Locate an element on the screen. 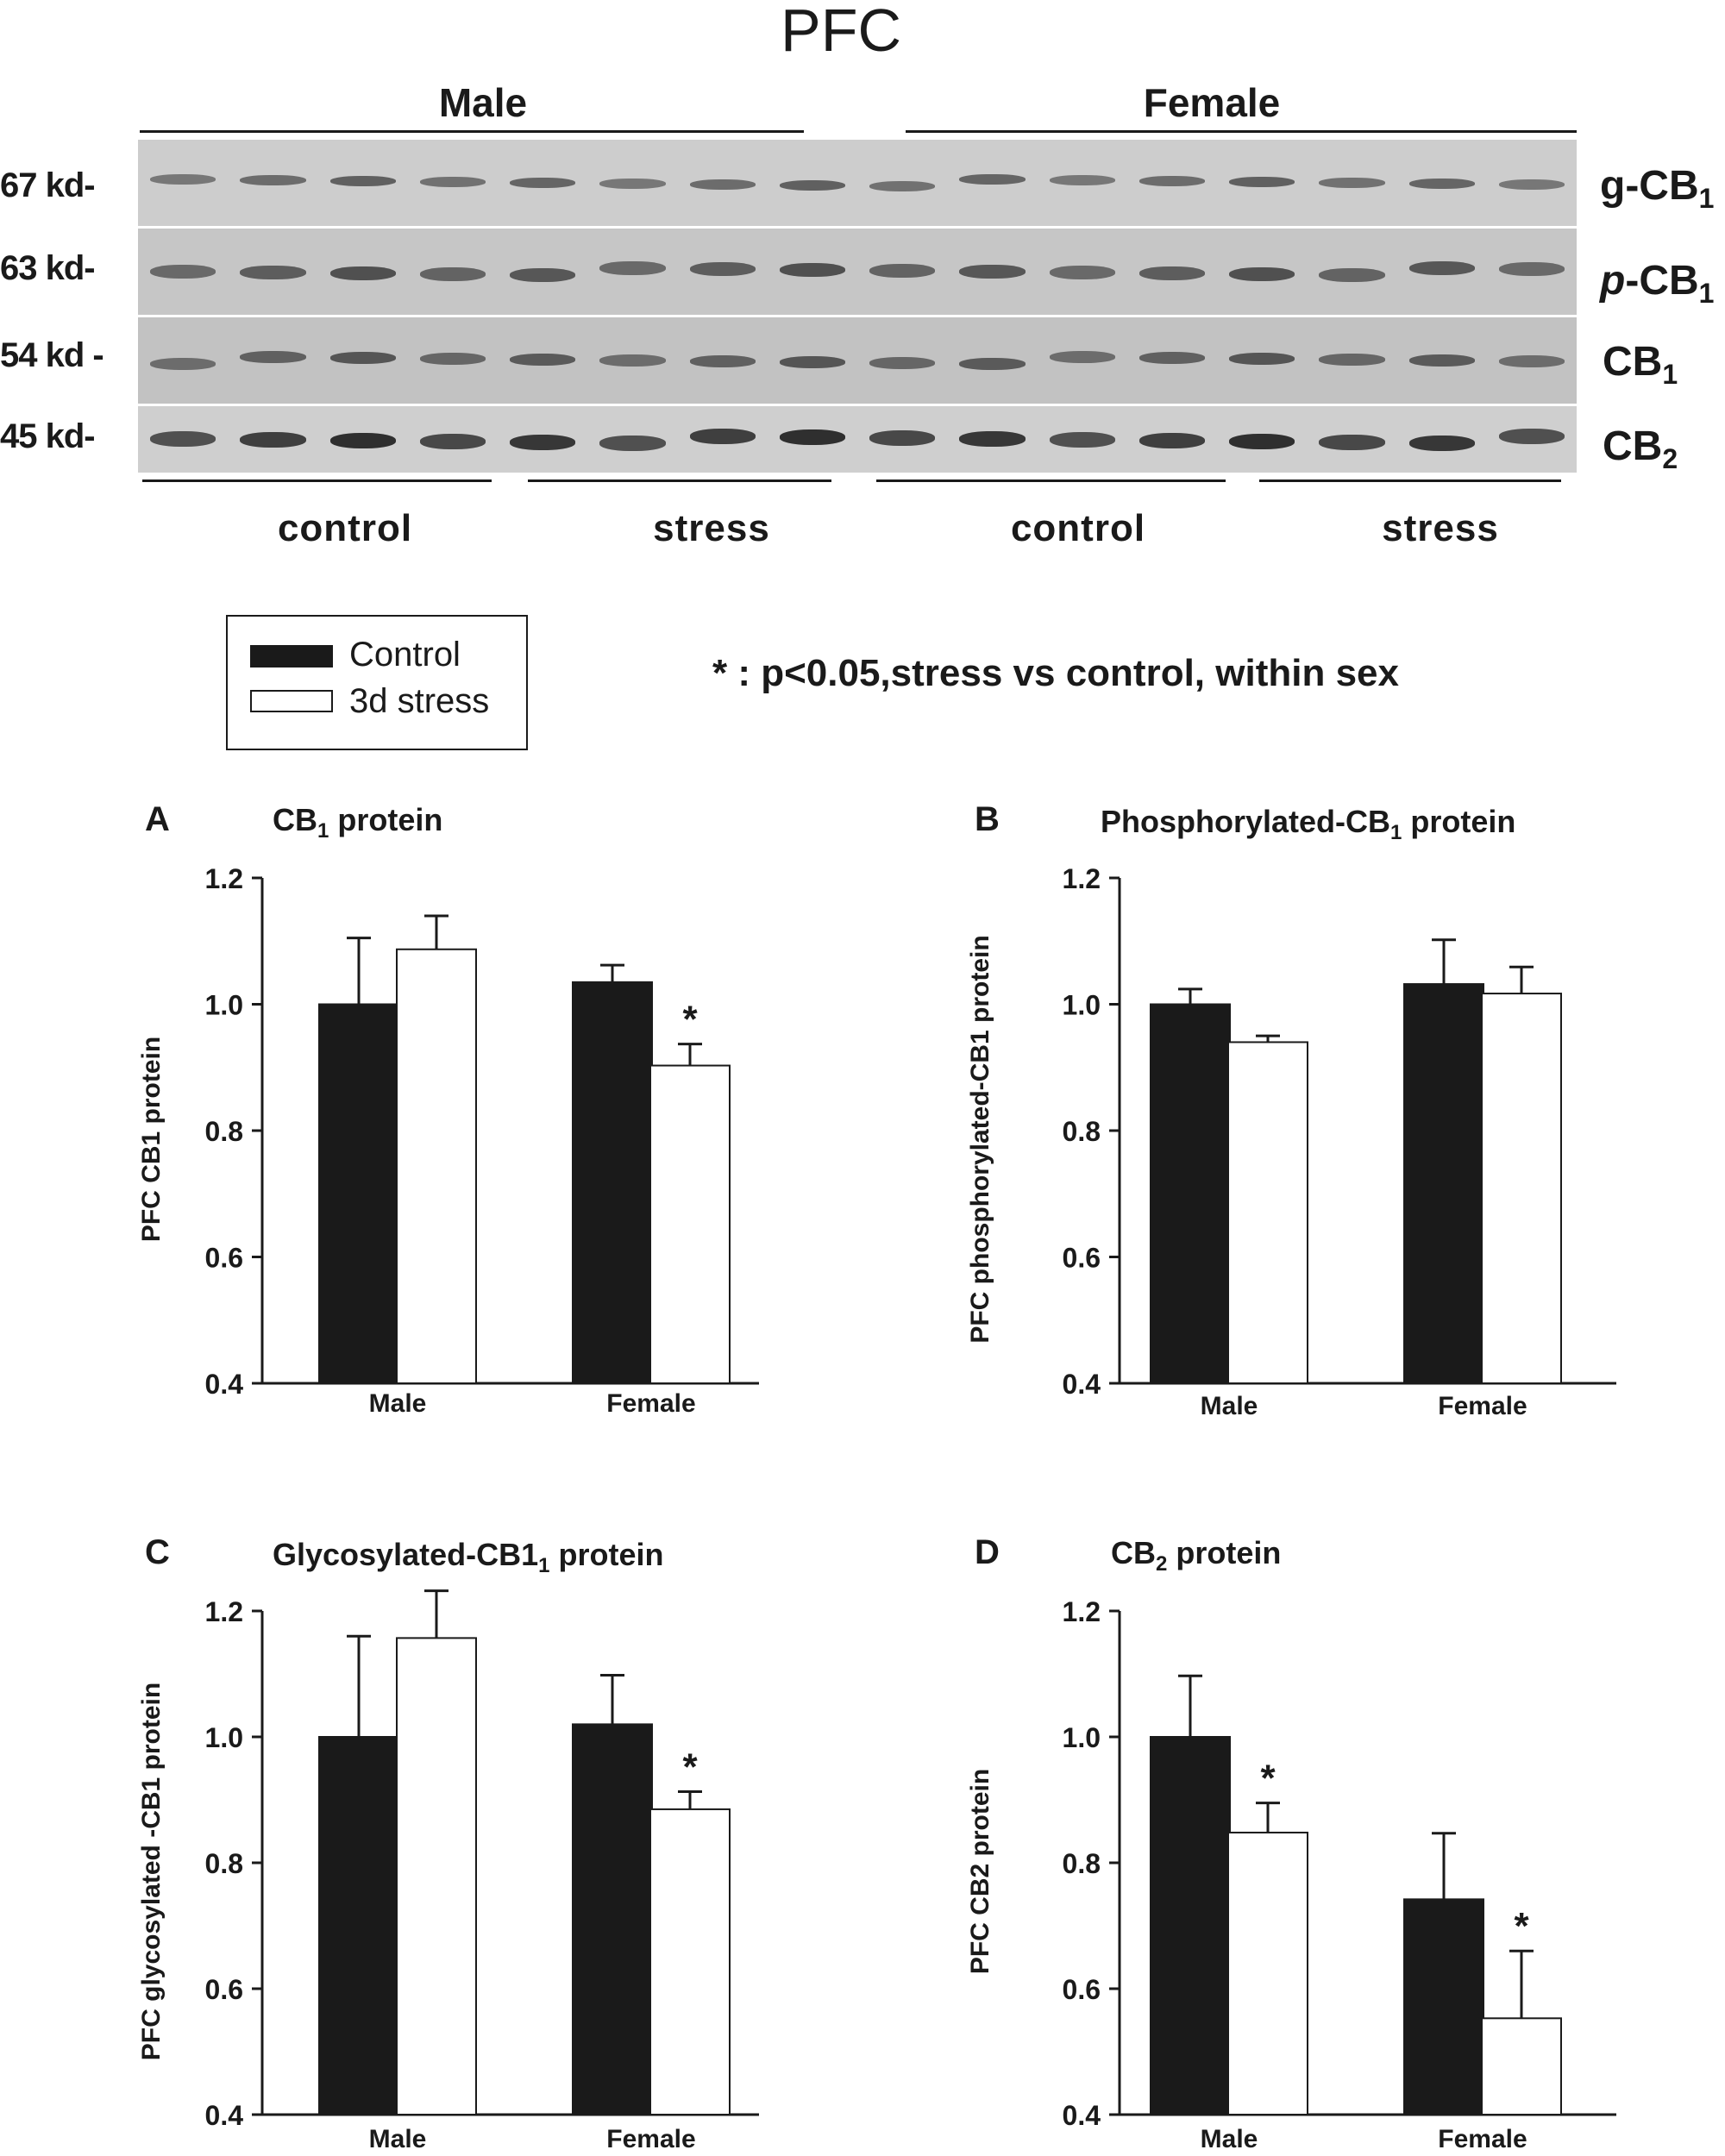  y-axis-label: PFC CB2 protein is located at coordinates (980, 1871).